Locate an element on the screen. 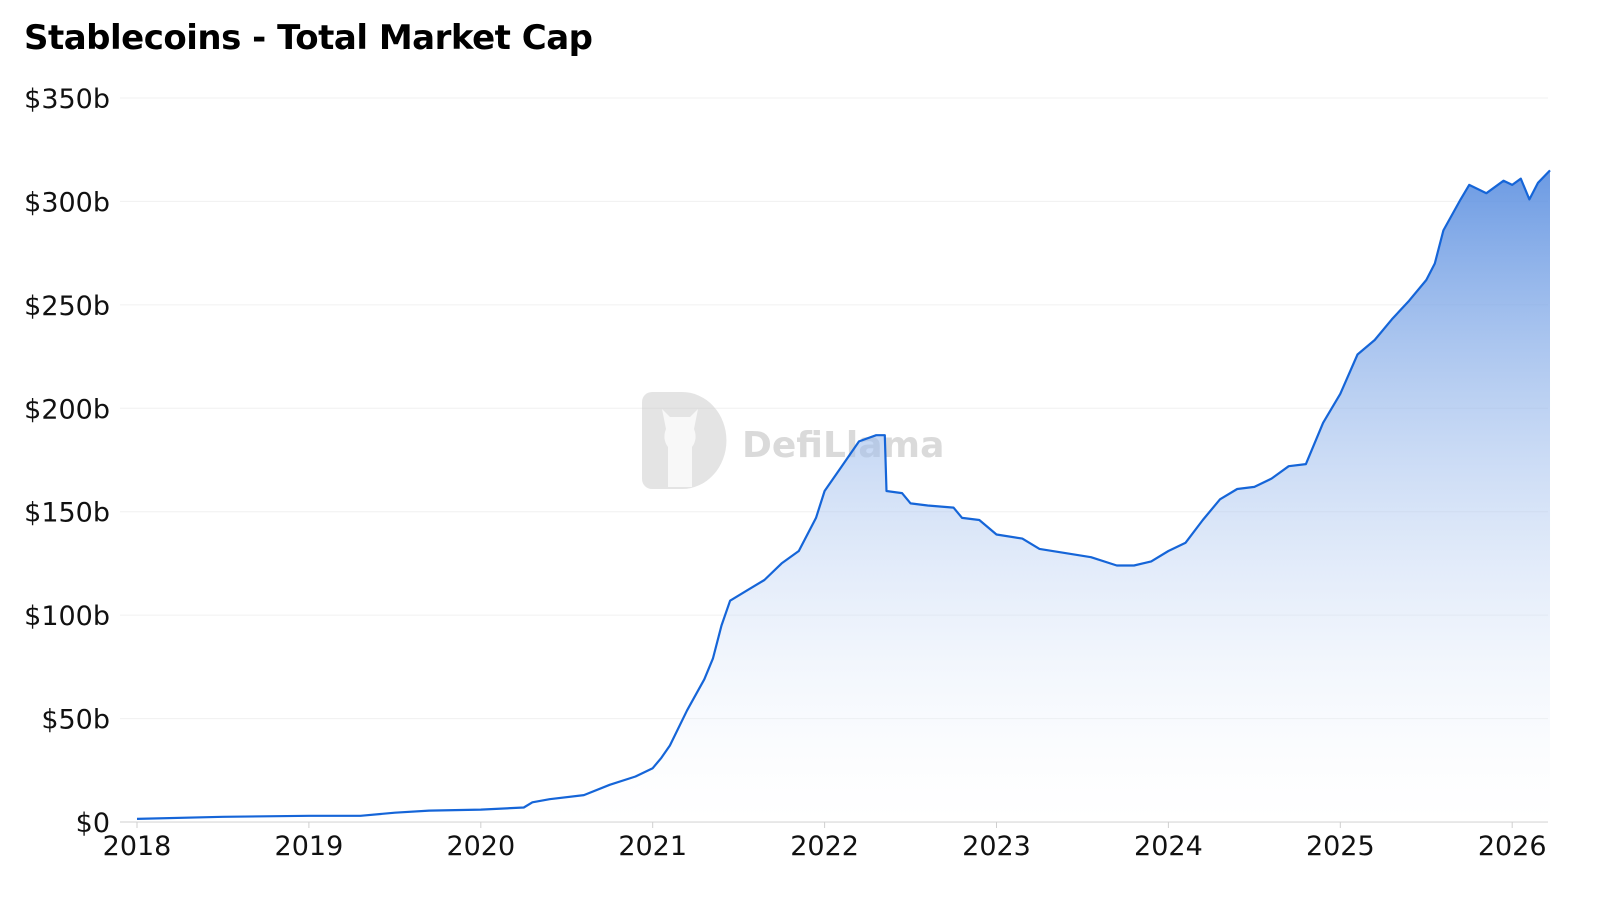 The image size is (1600, 900). llama-head-icon is located at coordinates (680, 448).